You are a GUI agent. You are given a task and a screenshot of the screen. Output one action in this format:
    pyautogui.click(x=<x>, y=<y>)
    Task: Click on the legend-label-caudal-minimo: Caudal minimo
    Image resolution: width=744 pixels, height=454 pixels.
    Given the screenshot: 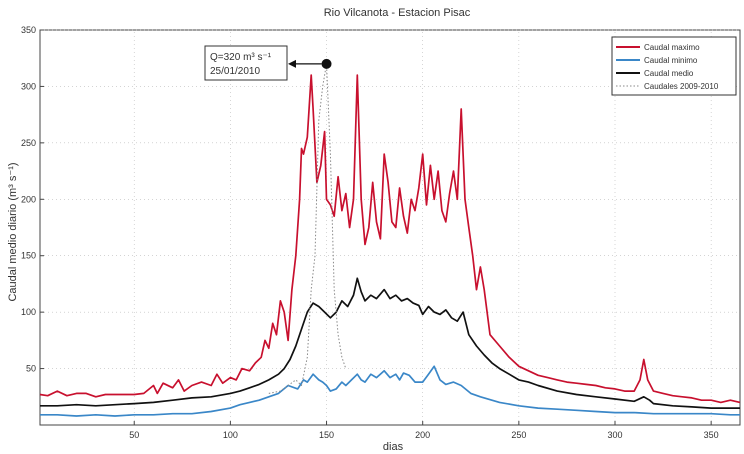 What is the action you would take?
    pyautogui.click(x=671, y=60)
    